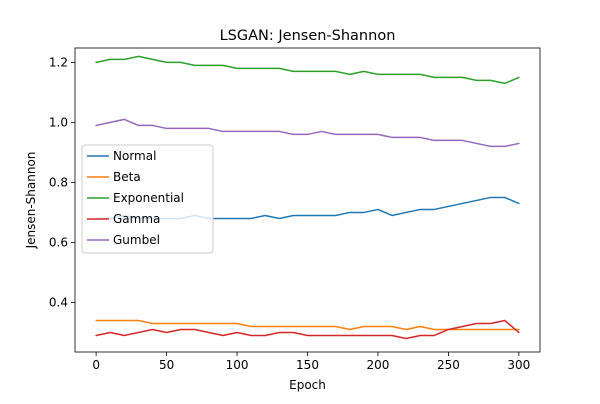 The height and width of the screenshot is (404, 600). What do you see at coordinates (166, 365) in the screenshot?
I see `x-tick-label: 50` at bounding box center [166, 365].